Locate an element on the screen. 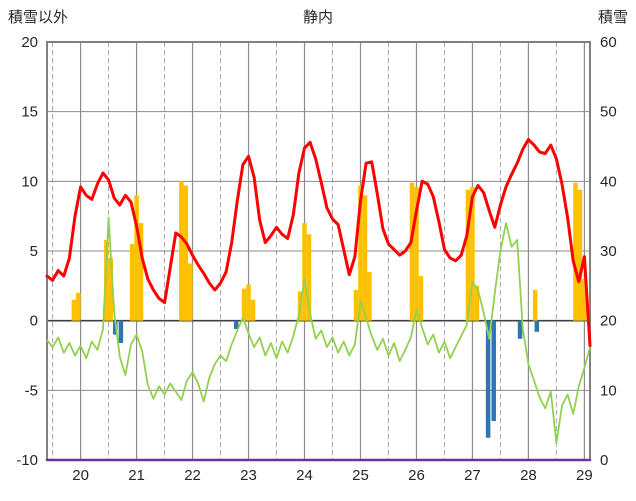 Image resolution: width=636 pixels, height=501 pixels. x-axis-tick-label: 29 is located at coordinates (584, 475).